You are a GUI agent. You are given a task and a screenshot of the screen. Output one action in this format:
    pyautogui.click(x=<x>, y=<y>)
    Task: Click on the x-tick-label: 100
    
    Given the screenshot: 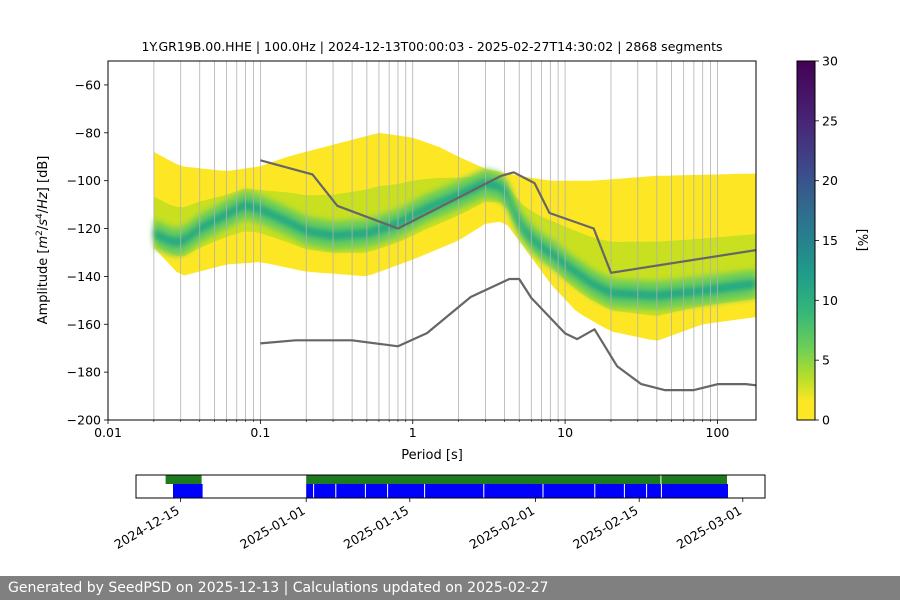 What is the action you would take?
    pyautogui.click(x=718, y=432)
    